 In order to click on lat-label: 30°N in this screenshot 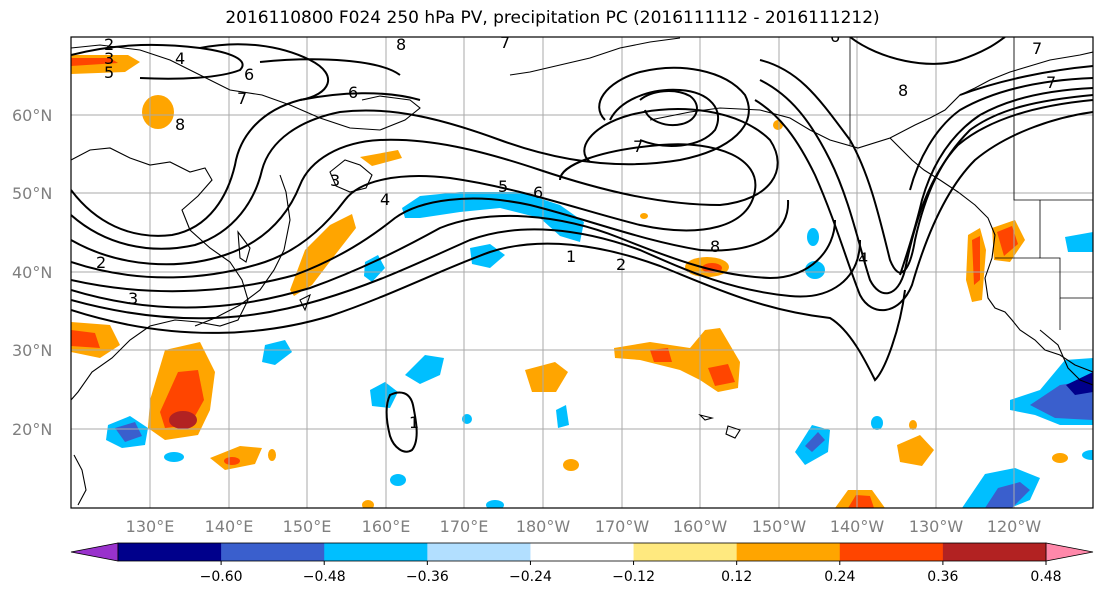, I will do `click(32, 350)`.